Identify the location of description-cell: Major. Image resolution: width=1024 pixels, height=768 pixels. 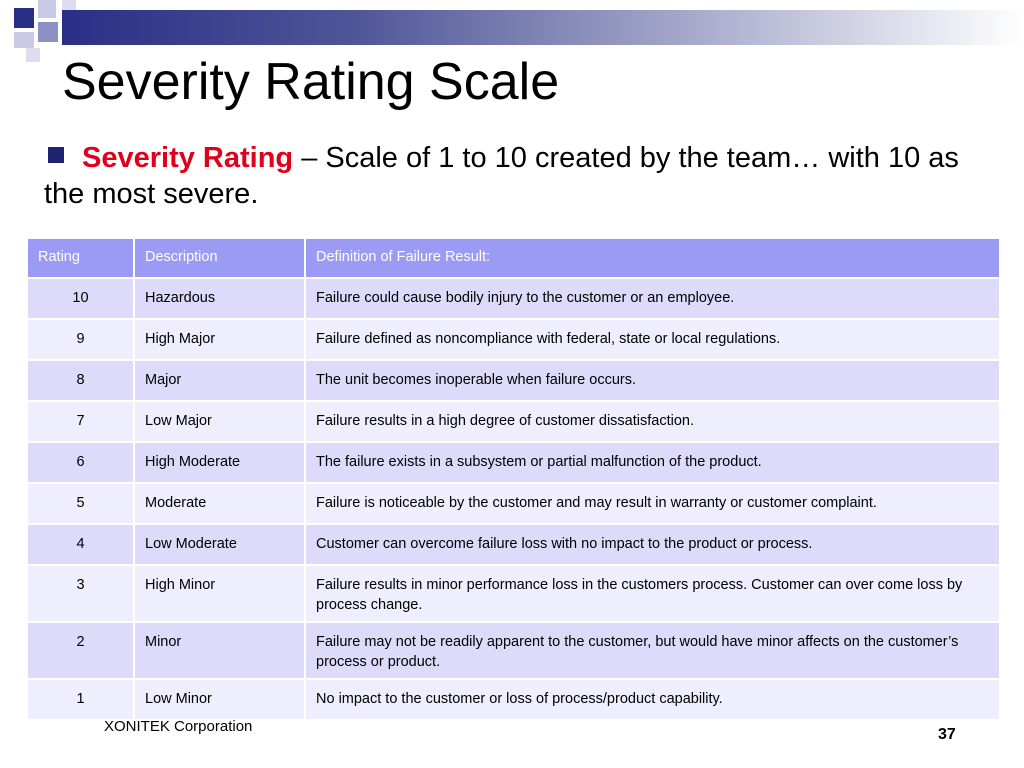
(219, 380).